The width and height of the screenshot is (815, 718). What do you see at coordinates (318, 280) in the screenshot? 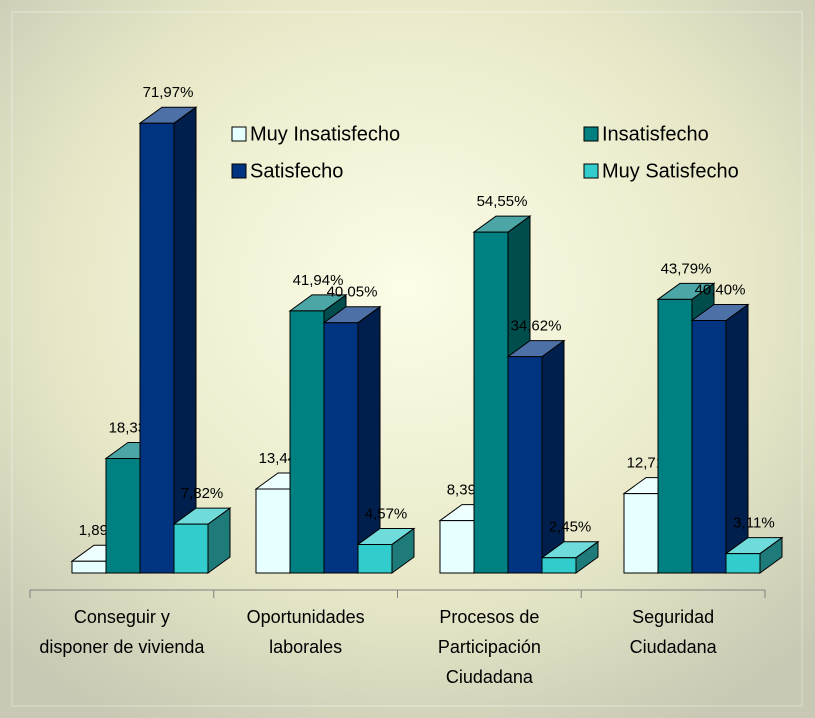
I see `data-label: 41,94%` at bounding box center [318, 280].